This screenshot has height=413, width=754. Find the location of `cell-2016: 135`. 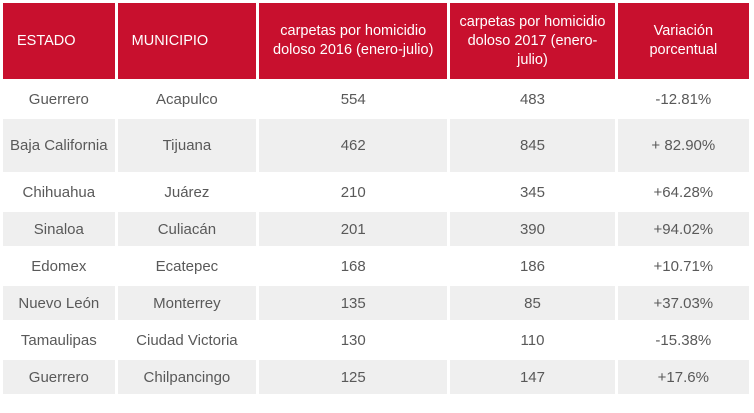

cell-2016: 135 is located at coordinates (353, 303).